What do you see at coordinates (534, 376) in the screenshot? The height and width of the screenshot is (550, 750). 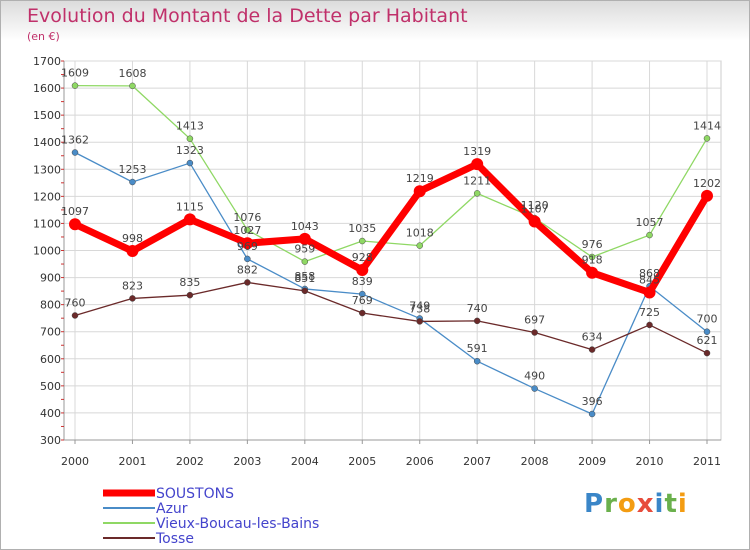 I see `data-label: 490` at bounding box center [534, 376].